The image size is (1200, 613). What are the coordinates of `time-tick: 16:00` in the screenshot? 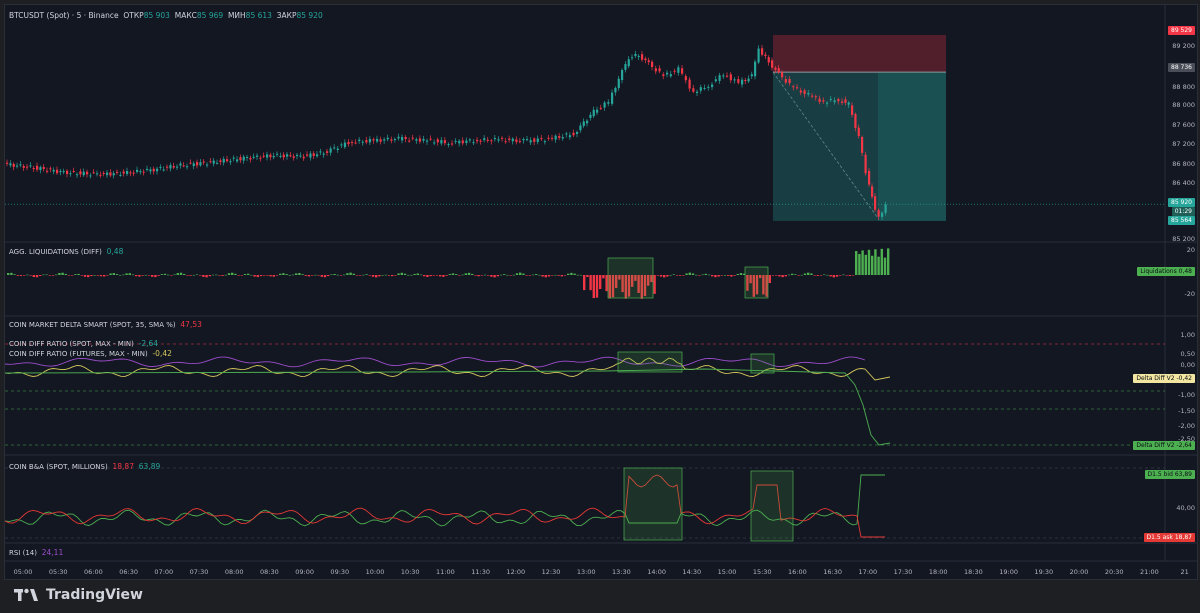 It's located at (797, 572).